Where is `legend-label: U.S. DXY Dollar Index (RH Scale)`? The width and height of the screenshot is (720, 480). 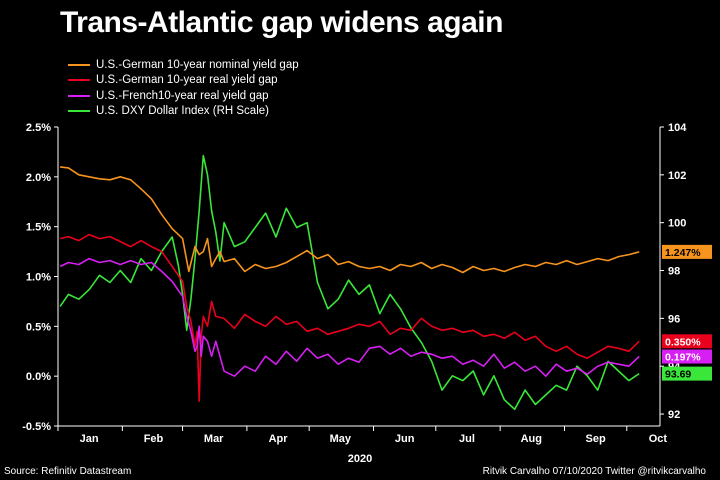 legend-label: U.S. DXY Dollar Index (RH Scale) is located at coordinates (182, 111).